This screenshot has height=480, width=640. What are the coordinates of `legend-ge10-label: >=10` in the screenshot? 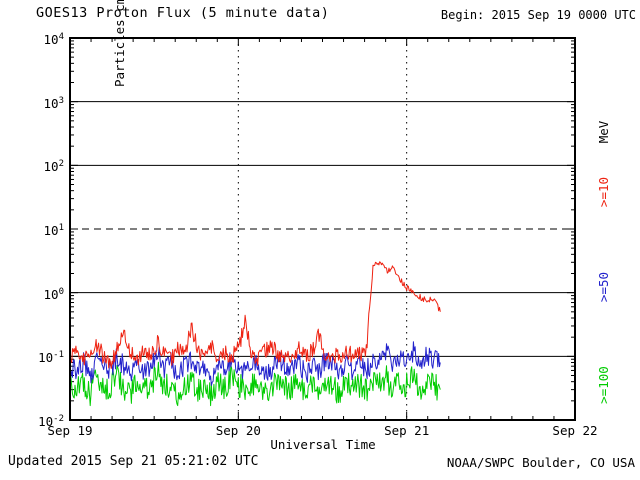 It's located at (603, 192).